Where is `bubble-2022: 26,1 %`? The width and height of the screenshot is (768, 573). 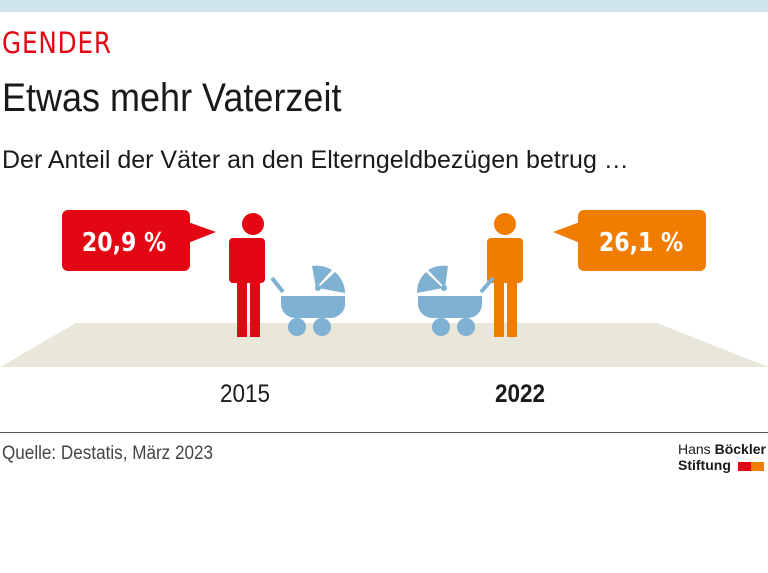
bubble-2022: 26,1 % is located at coordinates (629, 240).